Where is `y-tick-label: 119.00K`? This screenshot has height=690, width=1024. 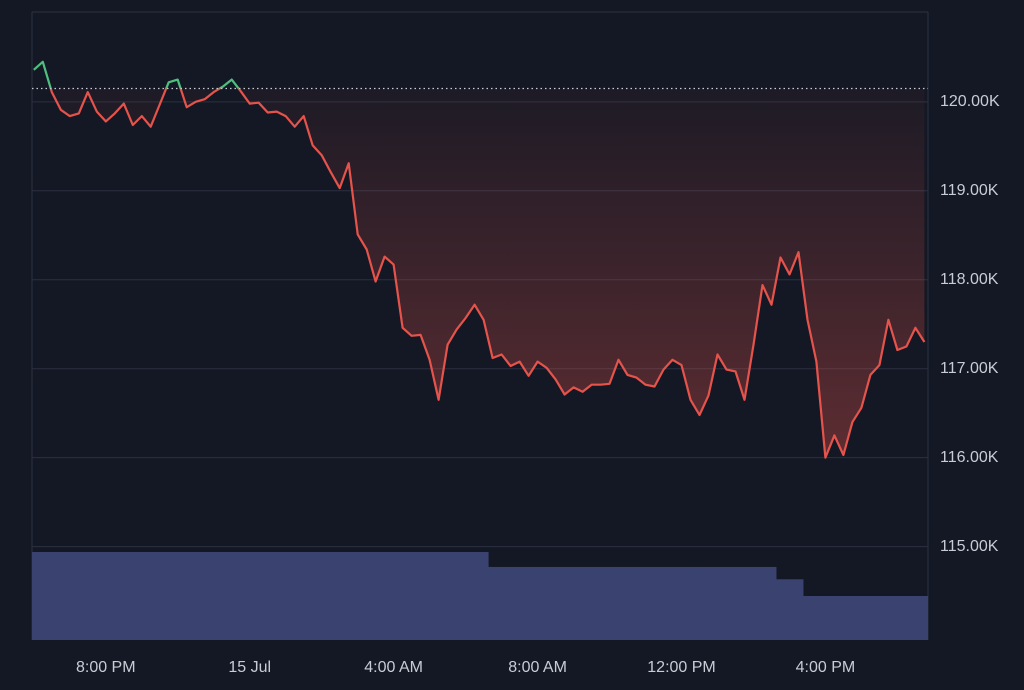
y-tick-label: 119.00K is located at coordinates (969, 190).